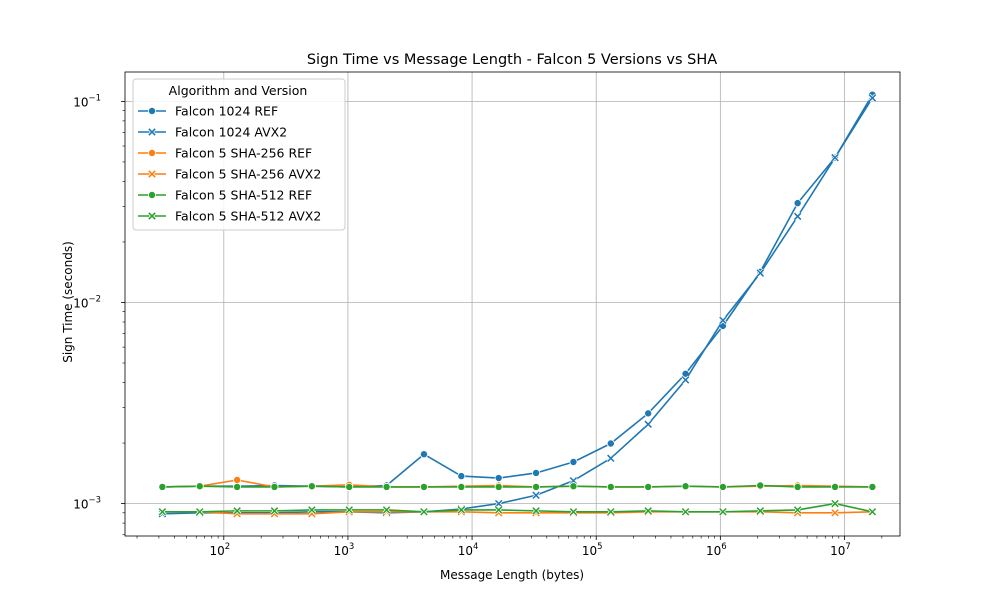 The height and width of the screenshot is (600, 1000). What do you see at coordinates (475, 547) in the screenshot?
I see `x-tick-exponent: 4` at bounding box center [475, 547].